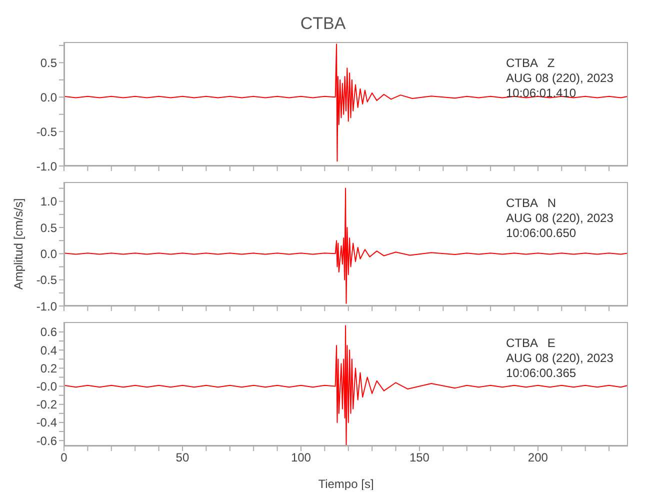 The width and height of the screenshot is (650, 500). I want to click on y-axis-title: Amplitud [cm/s/s], so click(18, 244).